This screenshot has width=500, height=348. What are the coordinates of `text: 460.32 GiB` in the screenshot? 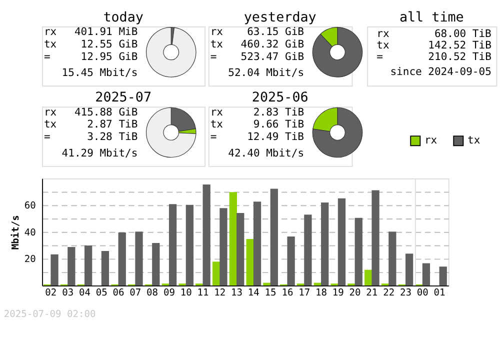 It's located at (272, 44).